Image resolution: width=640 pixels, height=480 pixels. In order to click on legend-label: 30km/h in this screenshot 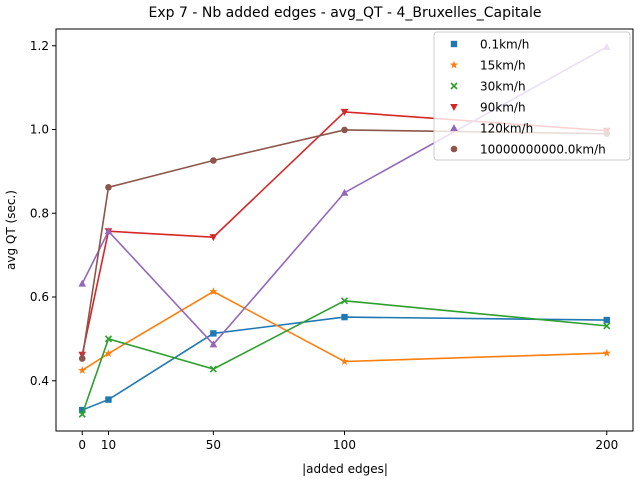, I will do `click(503, 87)`.